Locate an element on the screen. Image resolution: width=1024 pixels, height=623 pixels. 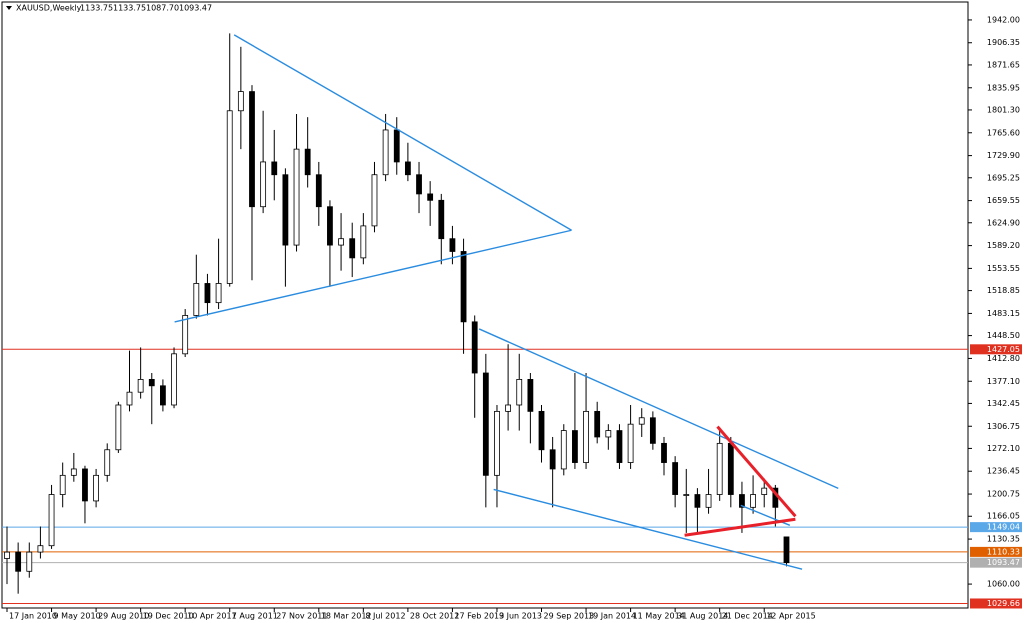
x-tick-label: 29 Sep 2013 is located at coordinates (569, 616).